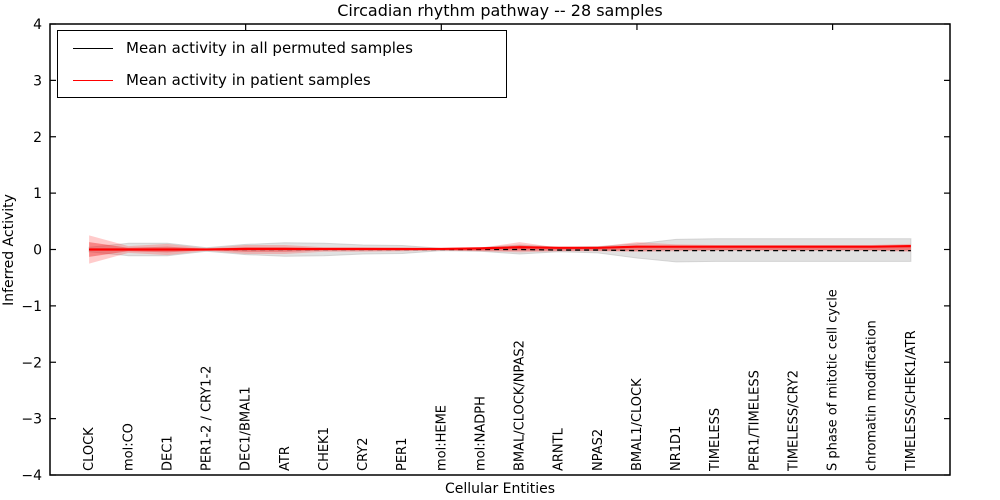 This screenshot has height=500, width=1000. What do you see at coordinates (559, 449) in the screenshot?
I see `x-tick-label: ARNTL` at bounding box center [559, 449].